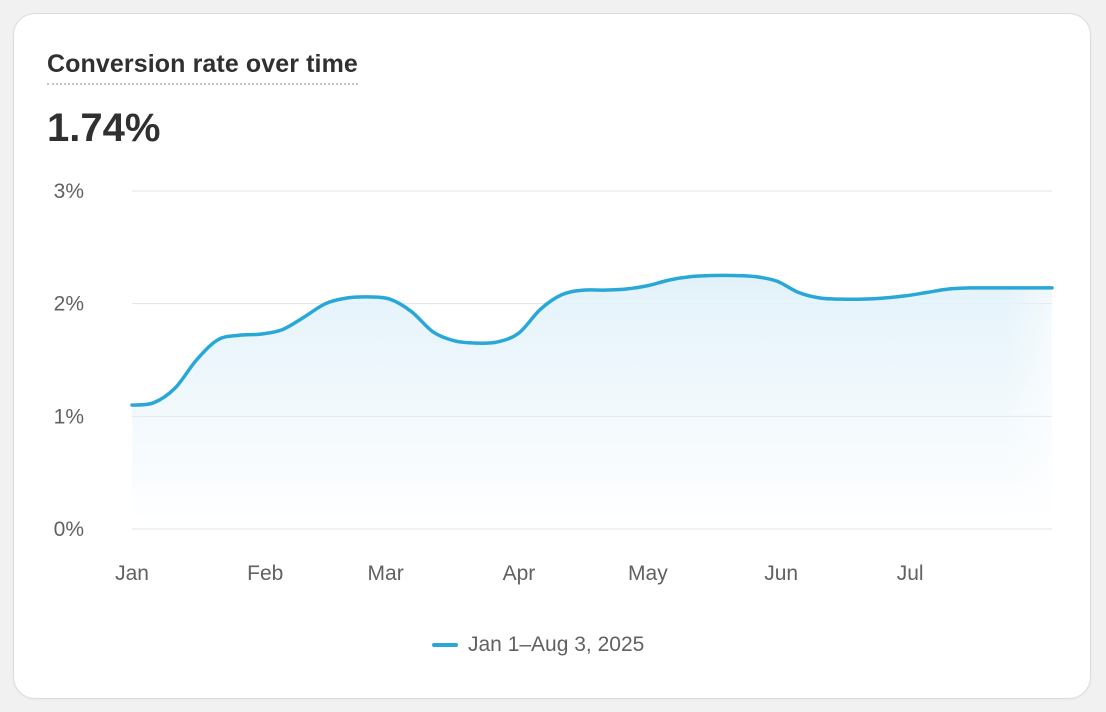 The height and width of the screenshot is (712, 1106). What do you see at coordinates (104, 128) in the screenshot?
I see `metric-value: 1.74%` at bounding box center [104, 128].